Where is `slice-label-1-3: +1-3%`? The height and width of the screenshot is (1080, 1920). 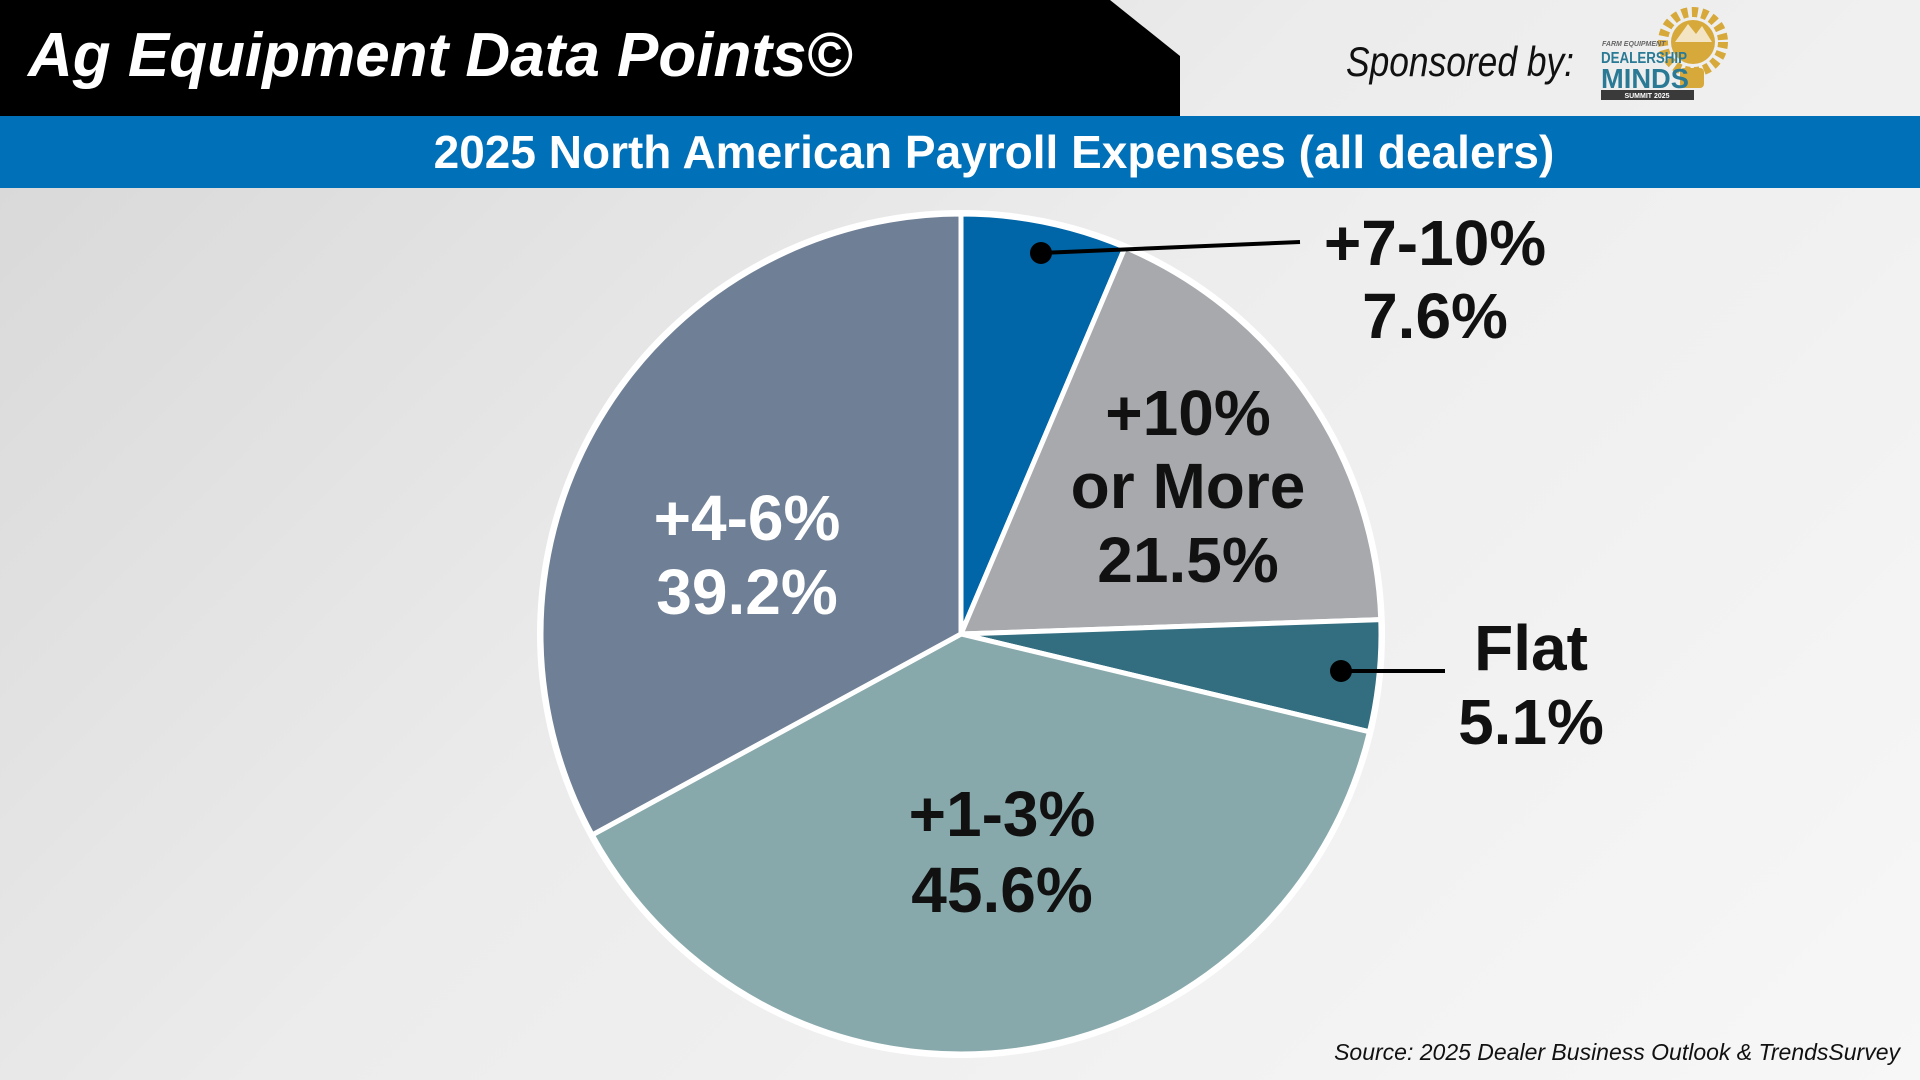
slice-label-1-3: +1-3% is located at coordinates (1002, 814).